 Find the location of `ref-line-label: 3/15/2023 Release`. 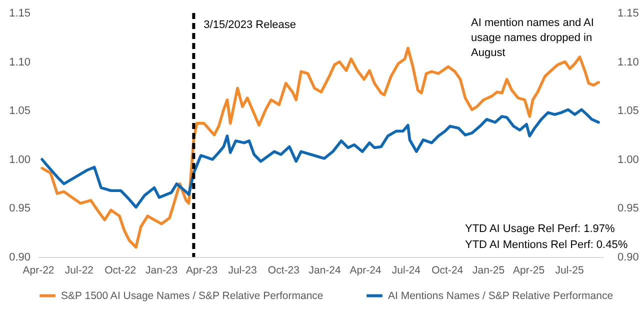

ref-line-label: 3/15/2023 Release is located at coordinates (250, 25).